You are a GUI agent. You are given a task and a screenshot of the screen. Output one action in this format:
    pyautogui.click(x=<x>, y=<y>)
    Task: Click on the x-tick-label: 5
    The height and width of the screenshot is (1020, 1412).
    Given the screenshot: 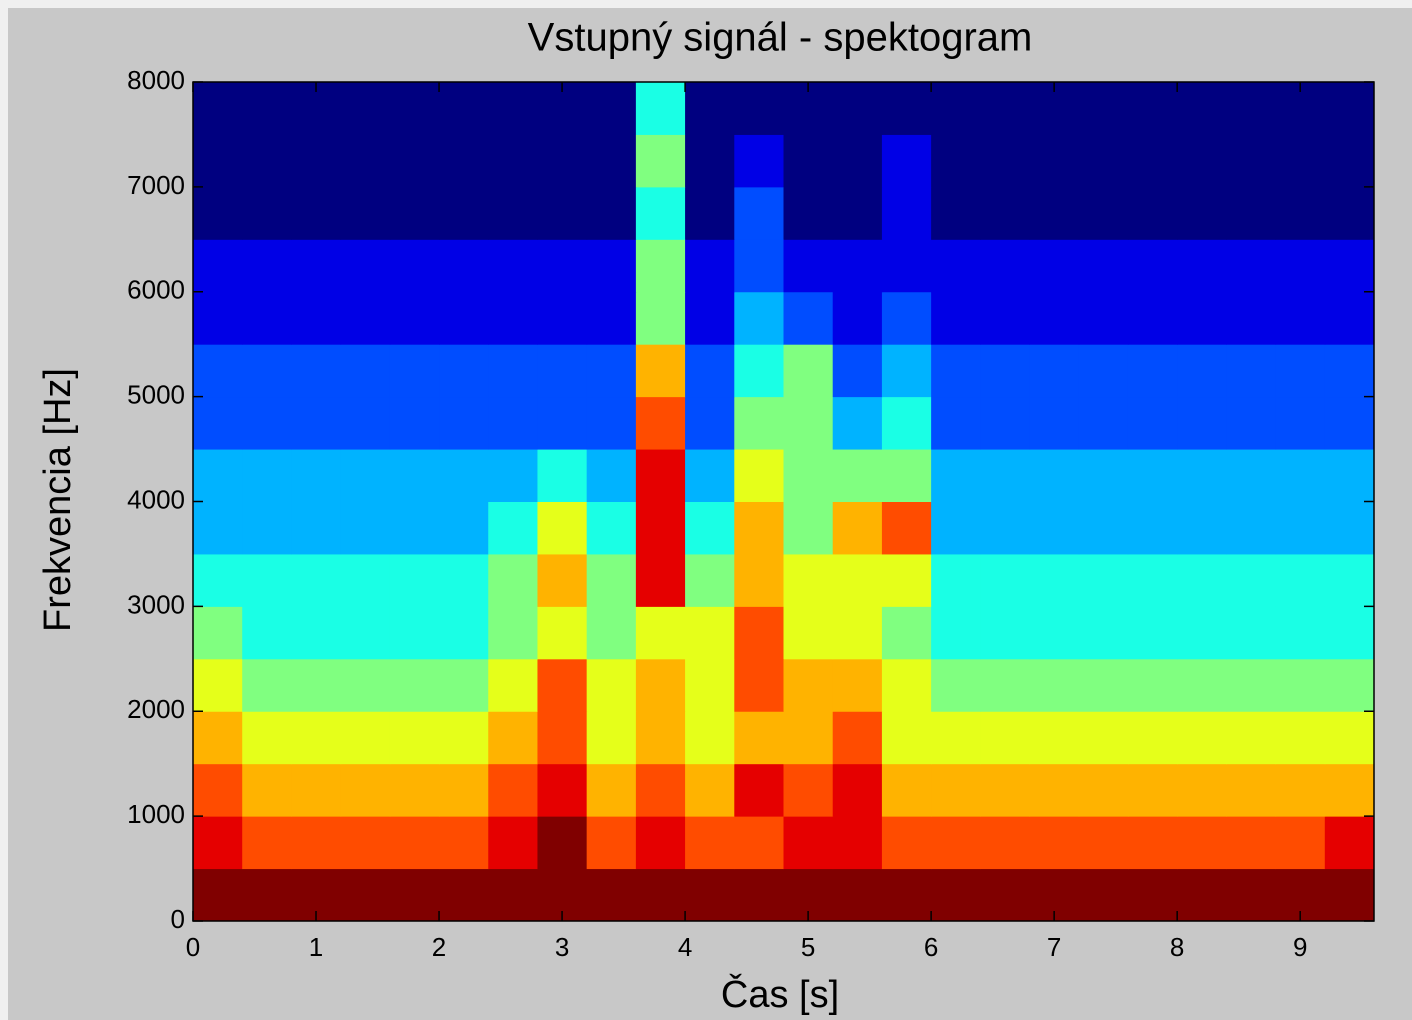 What is the action you would take?
    pyautogui.click(x=808, y=947)
    